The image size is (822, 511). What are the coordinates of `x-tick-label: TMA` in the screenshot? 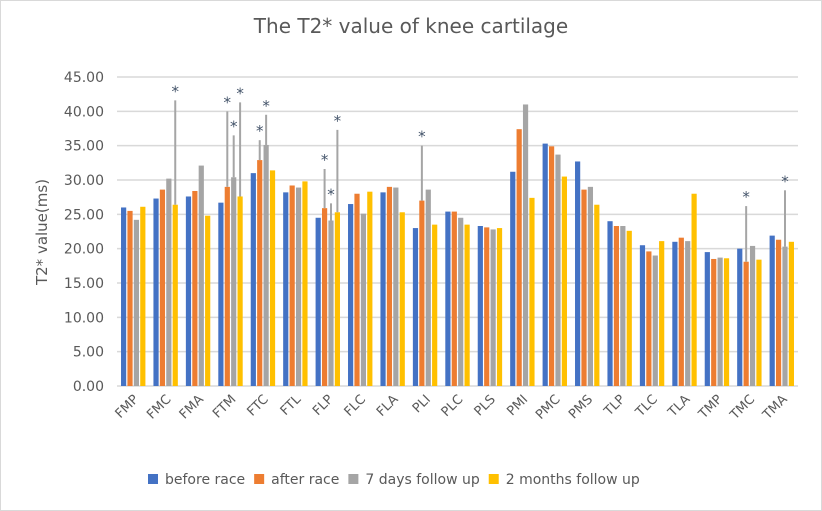 It's located at (774, 407).